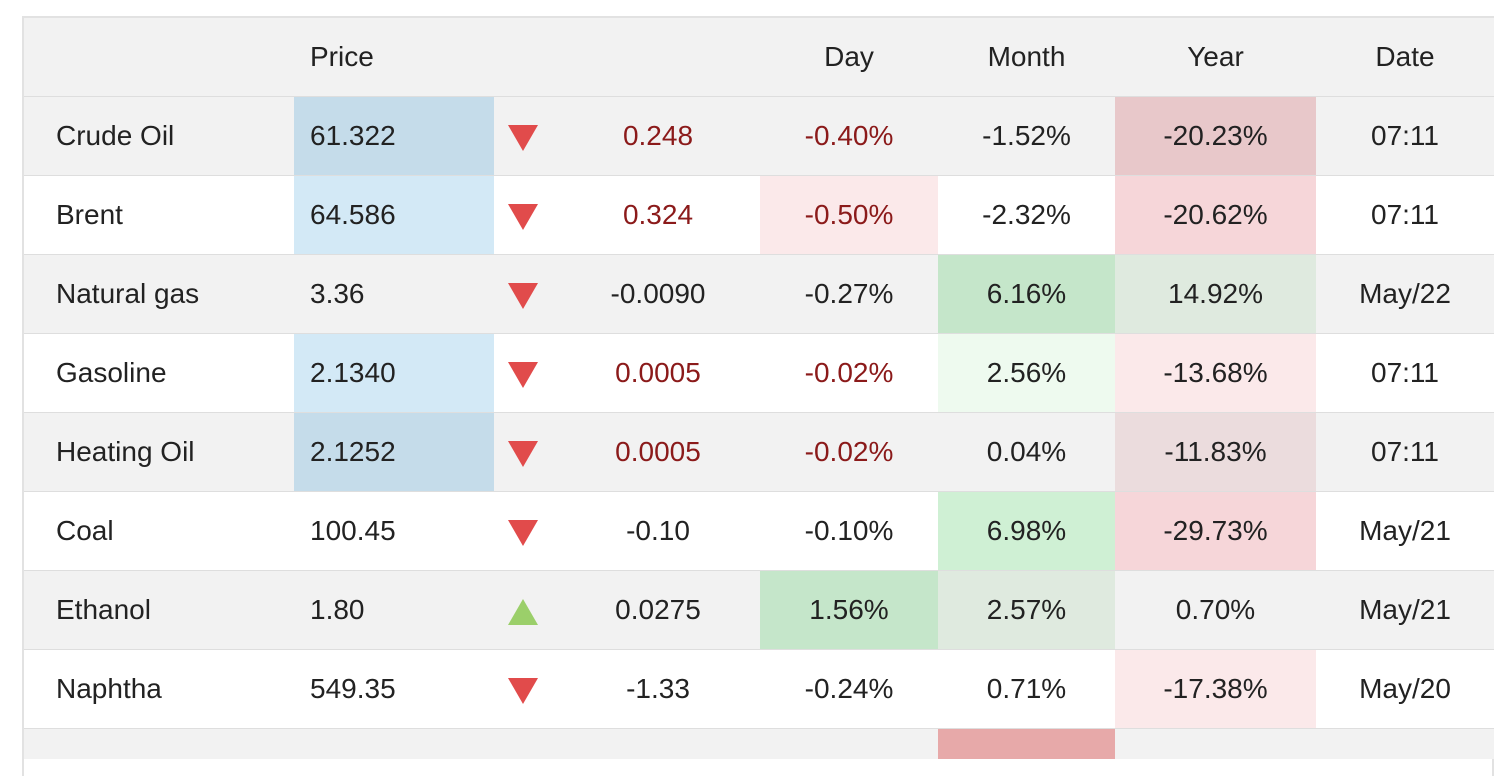 This screenshot has height=776, width=1508. What do you see at coordinates (159, 136) in the screenshot?
I see `commodity-name: Crude Oil` at bounding box center [159, 136].